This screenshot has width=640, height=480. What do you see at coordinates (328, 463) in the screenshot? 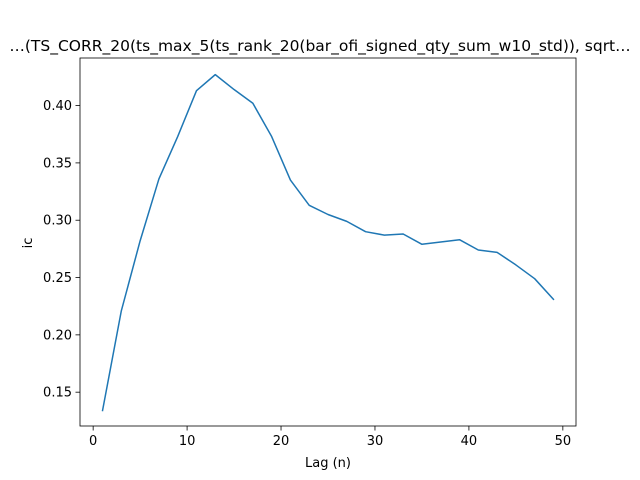
I see `x-axis-label: Lag (n)` at bounding box center [328, 463].